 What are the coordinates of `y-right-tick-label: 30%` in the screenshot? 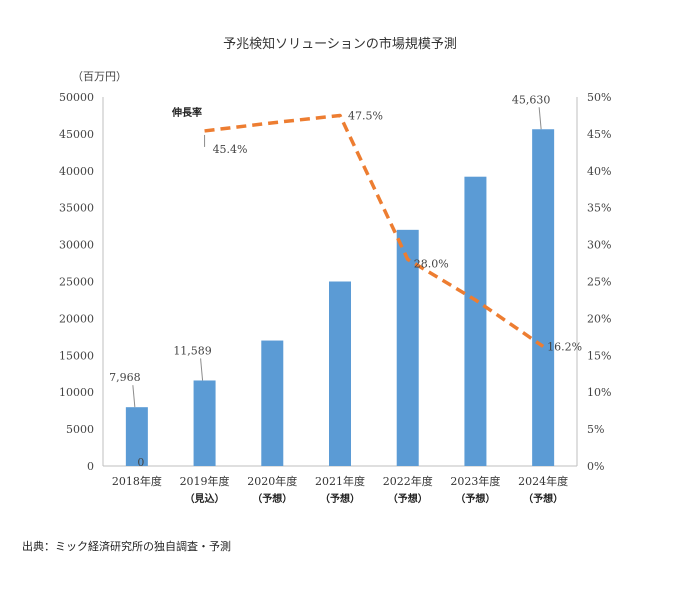 It's located at (599, 245).